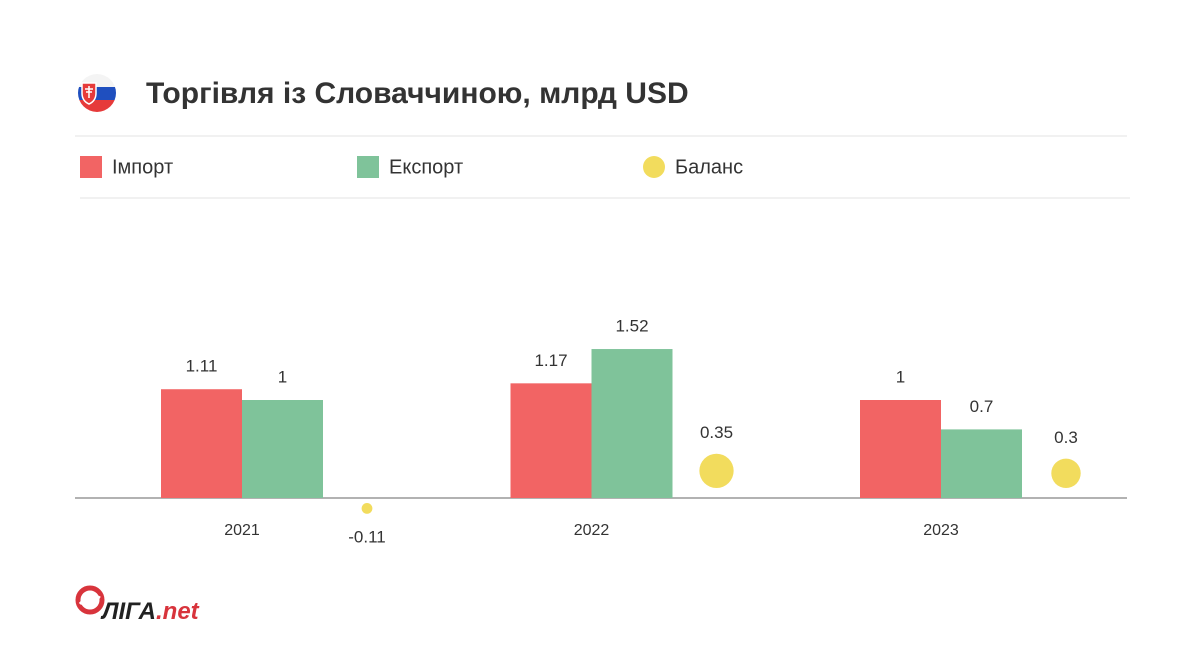  What do you see at coordinates (242, 530) in the screenshot?
I see `x-tick-label: 2021` at bounding box center [242, 530].